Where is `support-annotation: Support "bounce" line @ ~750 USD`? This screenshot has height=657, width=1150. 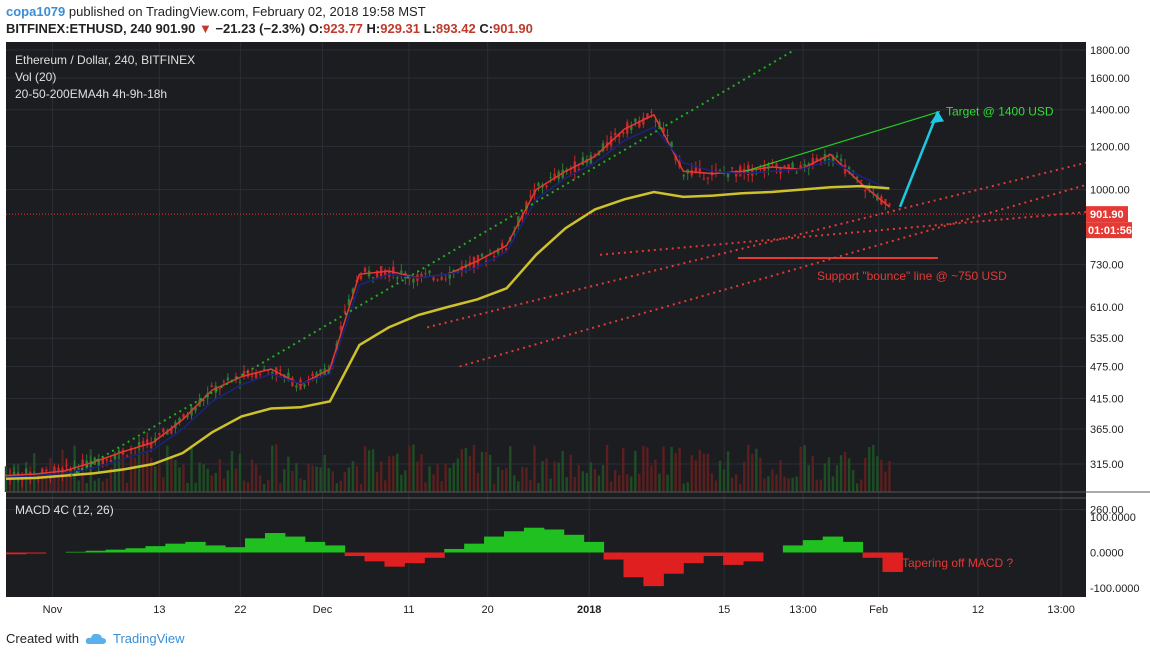 support-annotation: Support "bounce" line @ ~750 USD is located at coordinates (912, 276).